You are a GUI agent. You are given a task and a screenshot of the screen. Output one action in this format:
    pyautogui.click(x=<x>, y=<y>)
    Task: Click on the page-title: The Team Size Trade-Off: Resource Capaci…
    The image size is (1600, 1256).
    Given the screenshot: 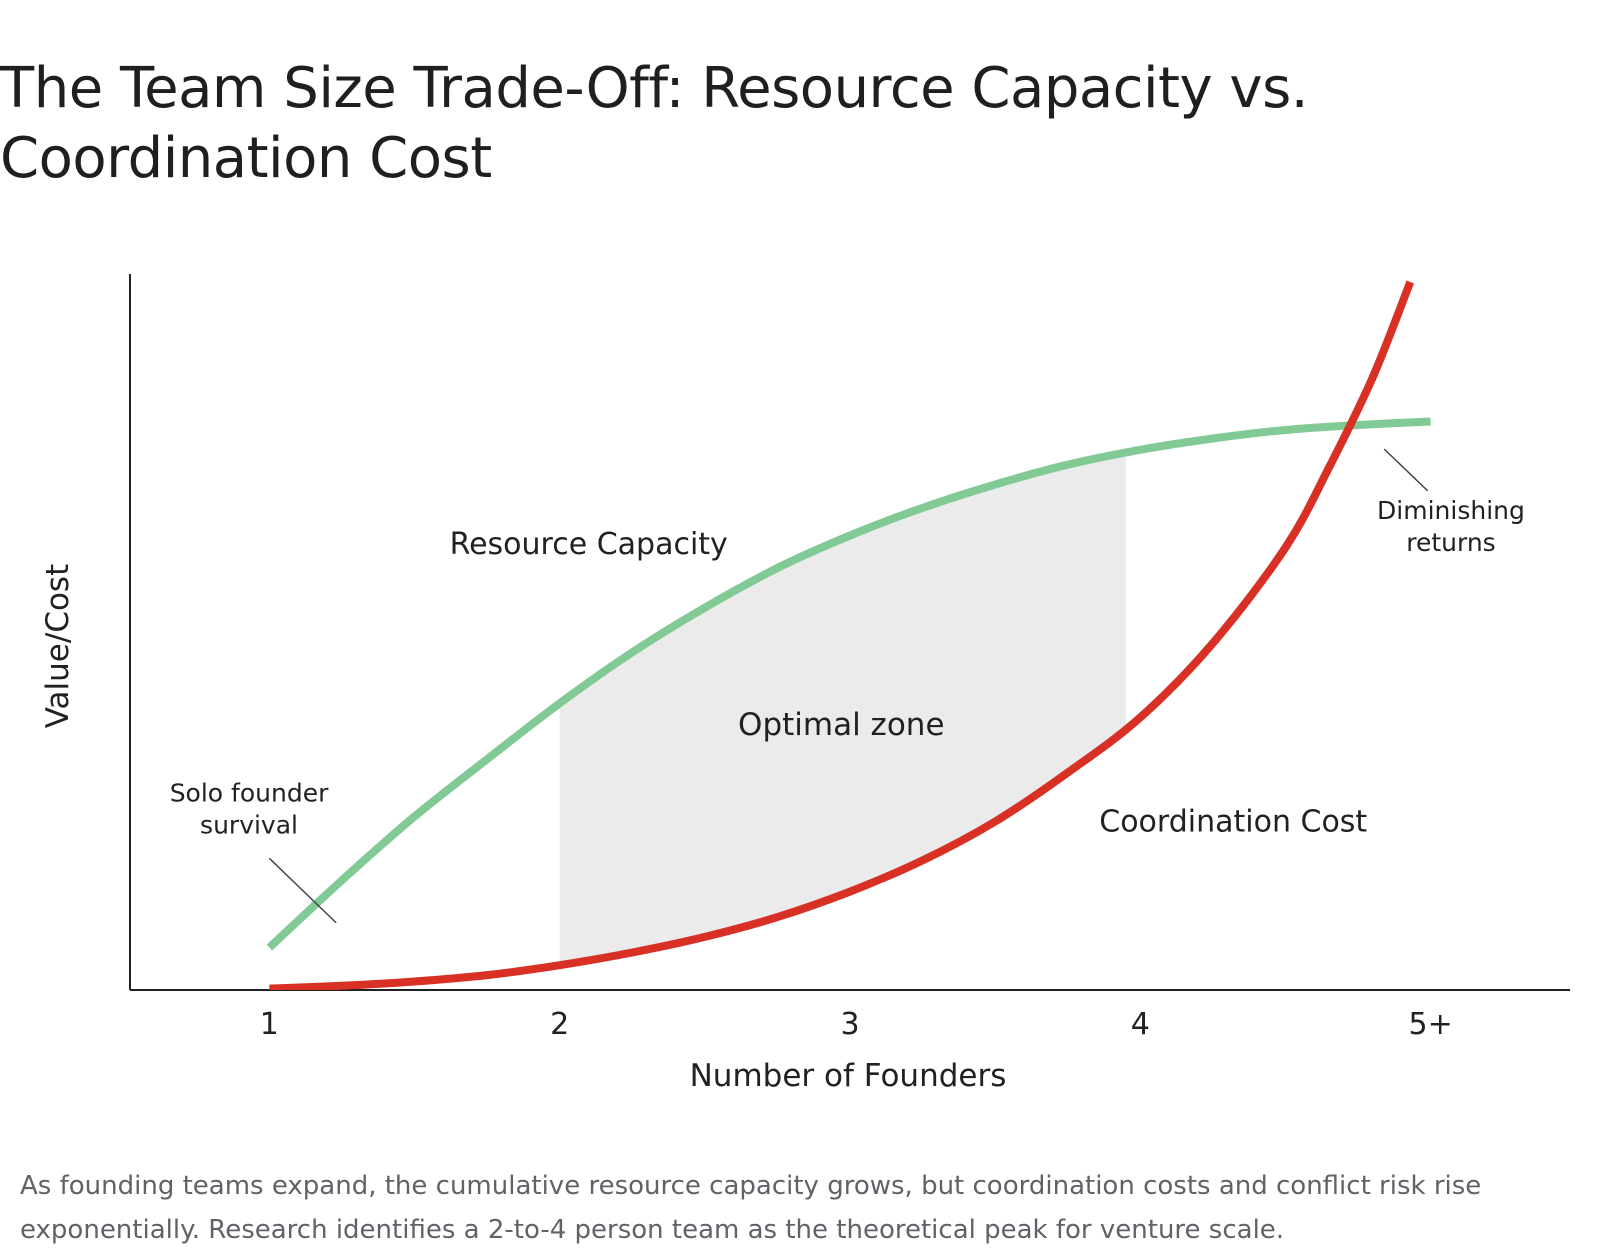 What is the action you would take?
    pyautogui.click(x=654, y=123)
    